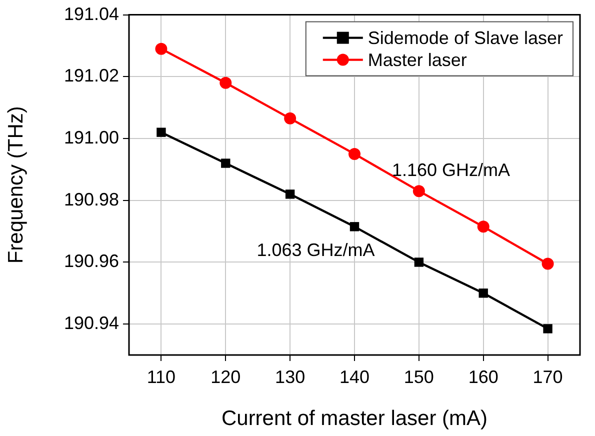  What do you see at coordinates (225, 376) in the screenshot?
I see `x-tick-label: 120` at bounding box center [225, 376].